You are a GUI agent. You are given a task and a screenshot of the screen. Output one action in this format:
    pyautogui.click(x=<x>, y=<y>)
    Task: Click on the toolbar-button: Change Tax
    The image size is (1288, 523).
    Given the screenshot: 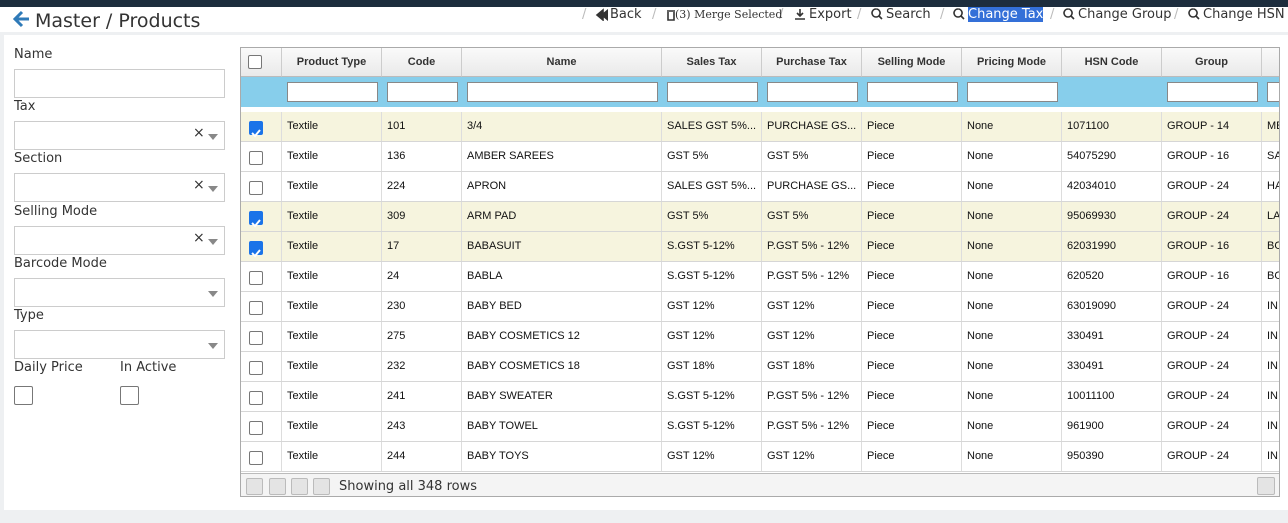 What is the action you would take?
    pyautogui.click(x=1005, y=14)
    